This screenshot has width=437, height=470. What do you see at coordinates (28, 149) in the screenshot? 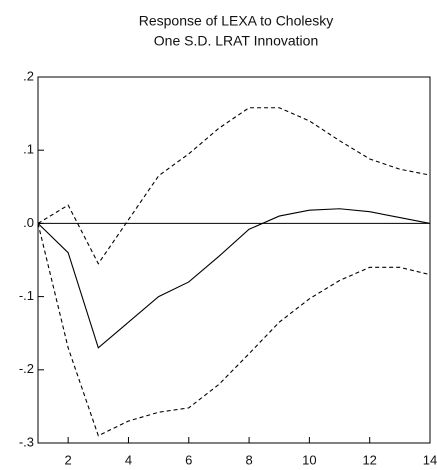
I see `y-tick-label: .1` at bounding box center [28, 149].